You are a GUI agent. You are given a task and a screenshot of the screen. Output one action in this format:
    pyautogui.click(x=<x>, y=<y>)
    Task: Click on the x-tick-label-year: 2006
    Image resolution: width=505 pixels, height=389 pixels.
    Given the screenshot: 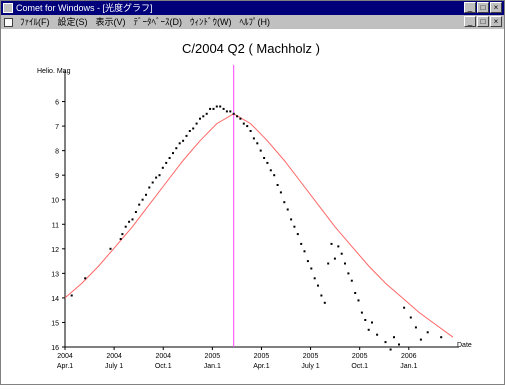 What is the action you would take?
    pyautogui.click(x=409, y=356)
    